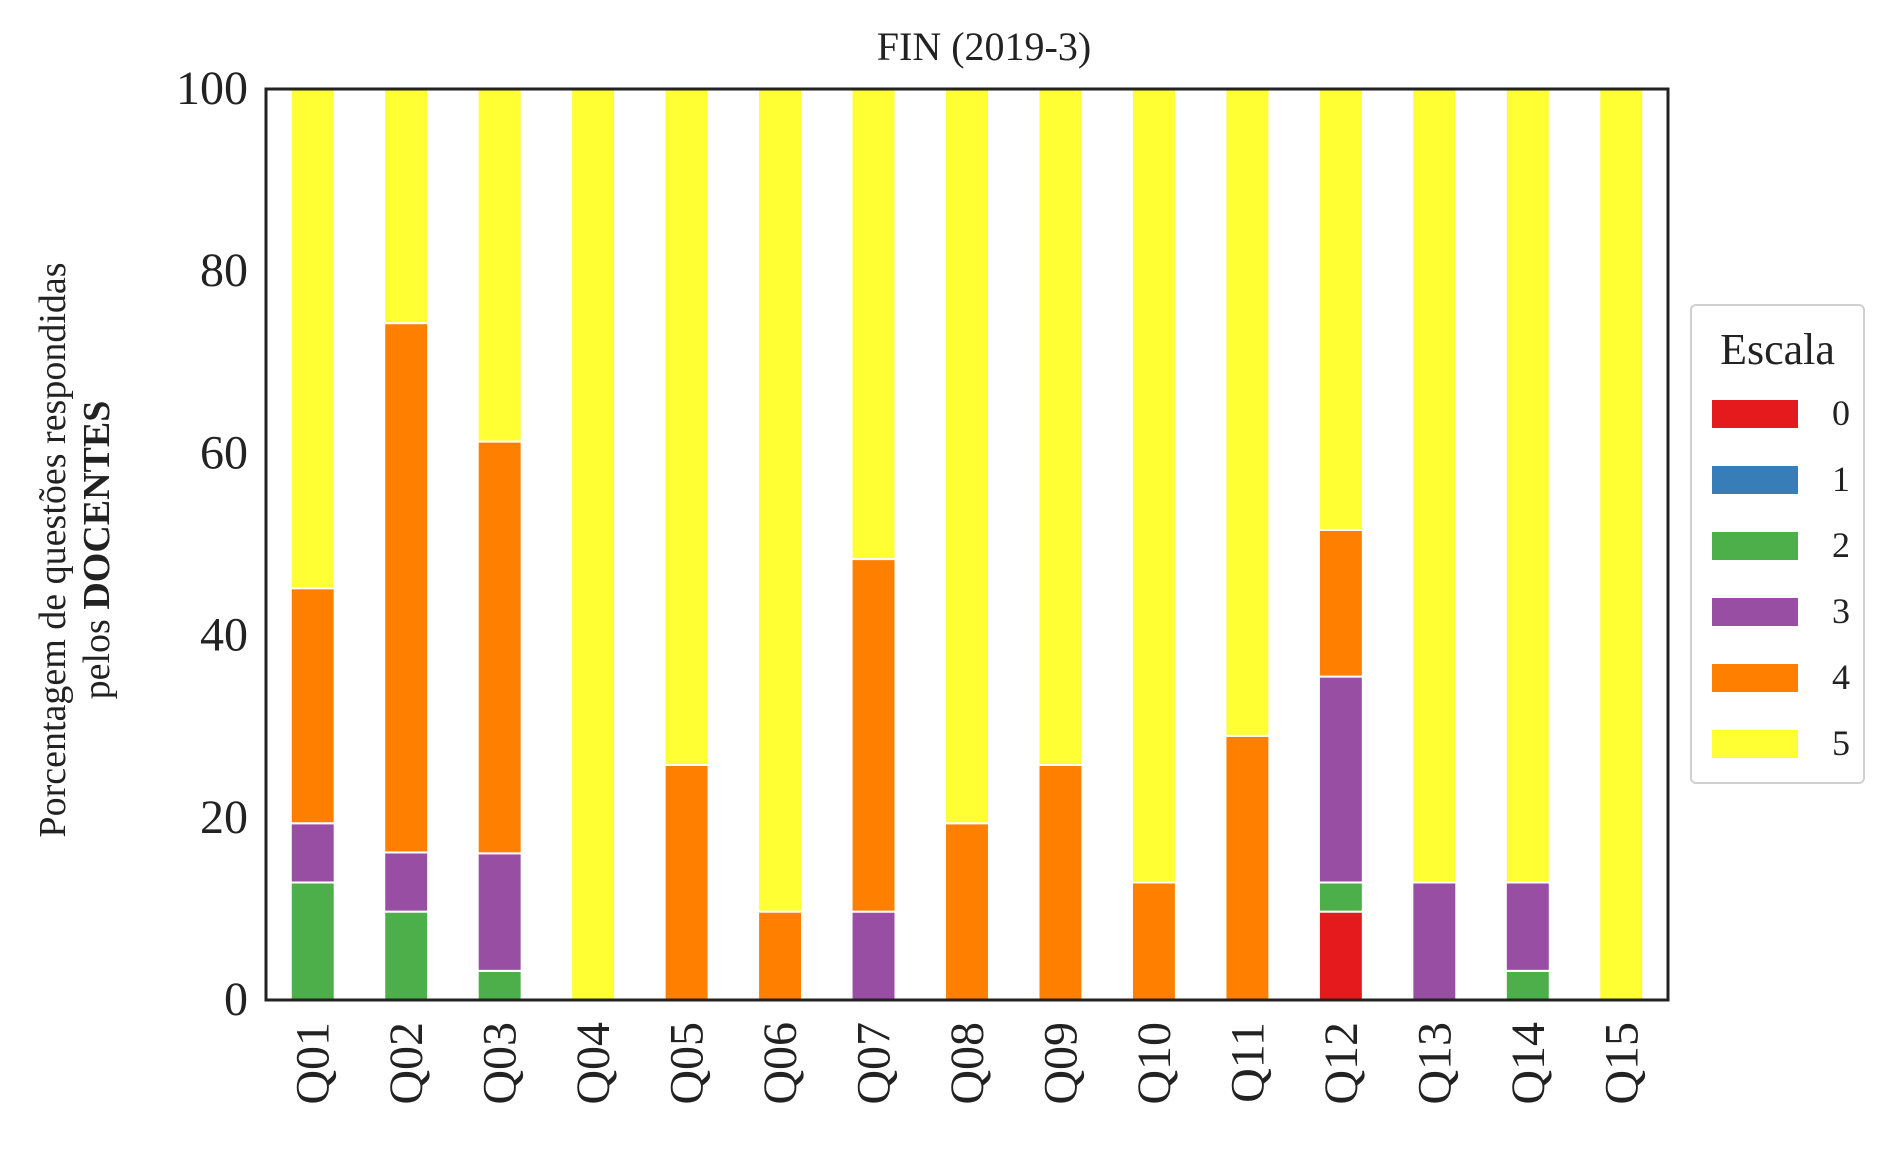 This screenshot has width=1892, height=1159. Describe the element at coordinates (1841, 677) in the screenshot. I see `legend-label: 4` at that location.